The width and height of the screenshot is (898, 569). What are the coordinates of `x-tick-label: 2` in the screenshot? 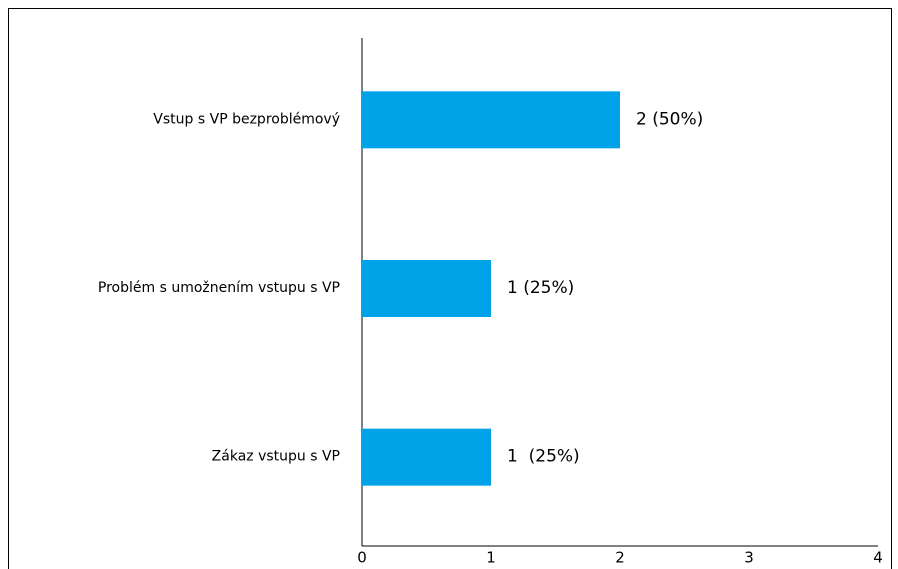 It's located at (620, 558).